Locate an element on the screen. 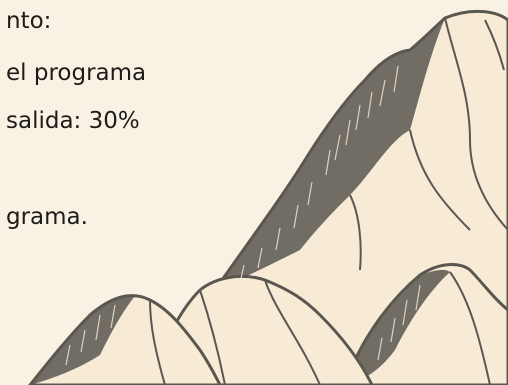 The image size is (508, 385). text-line-2: el programa is located at coordinates (76, 73).